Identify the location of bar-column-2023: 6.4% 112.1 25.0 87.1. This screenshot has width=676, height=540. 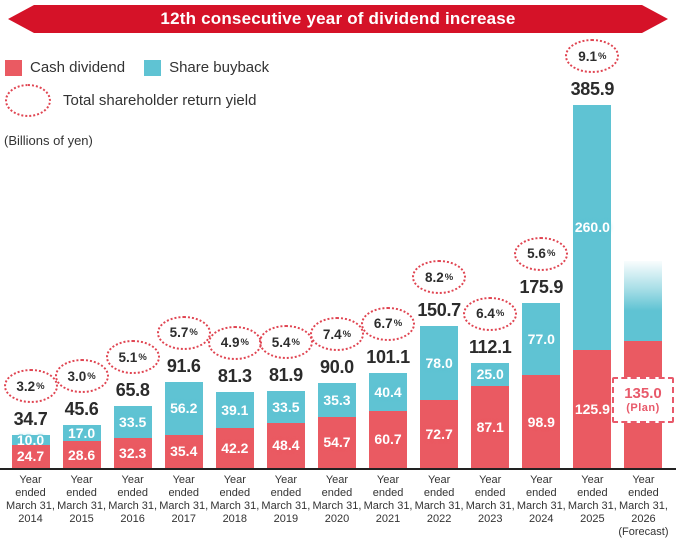
(490, 382).